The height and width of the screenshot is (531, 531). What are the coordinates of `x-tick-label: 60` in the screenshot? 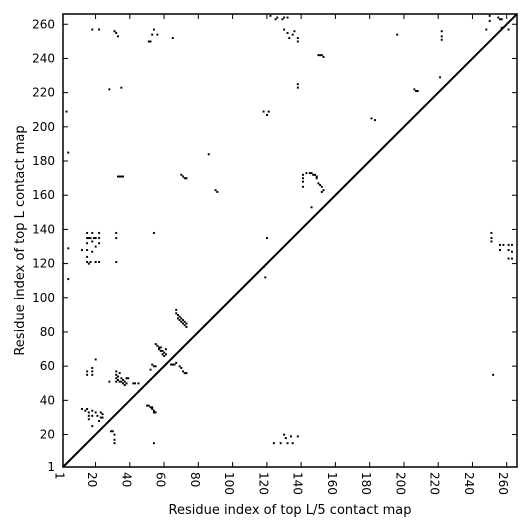 It's located at (161, 479).